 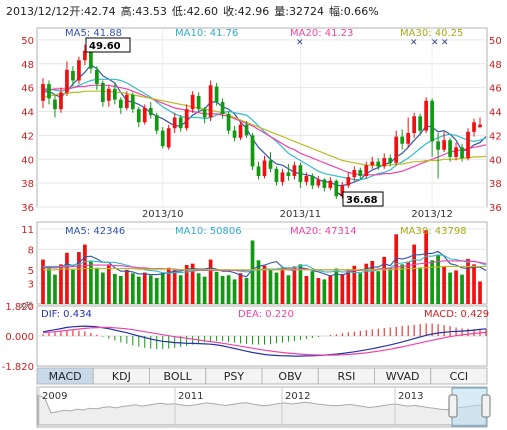 What do you see at coordinates (54, 396) in the screenshot?
I see `navigator-year-label: 2009` at bounding box center [54, 396].